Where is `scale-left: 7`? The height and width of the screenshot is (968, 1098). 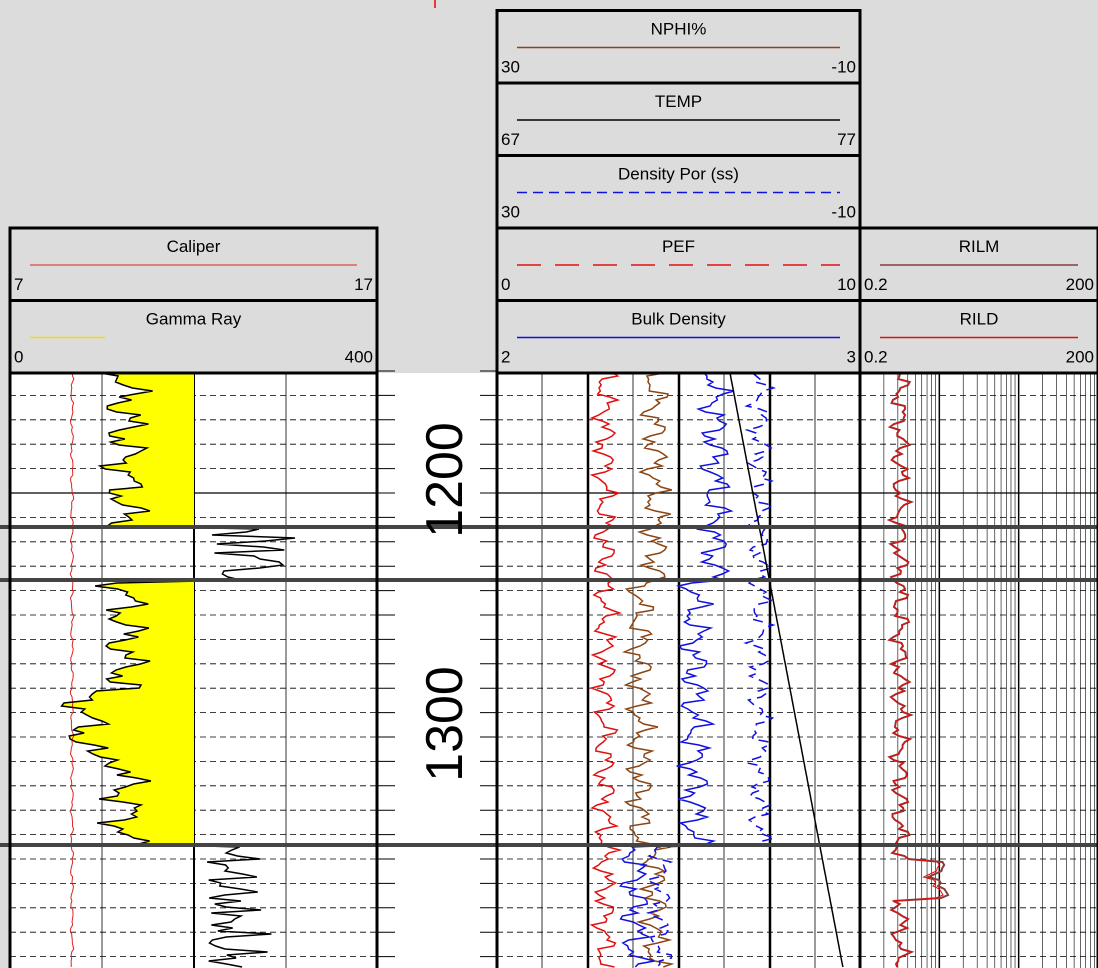 scale-left: 7 is located at coordinates (18, 284).